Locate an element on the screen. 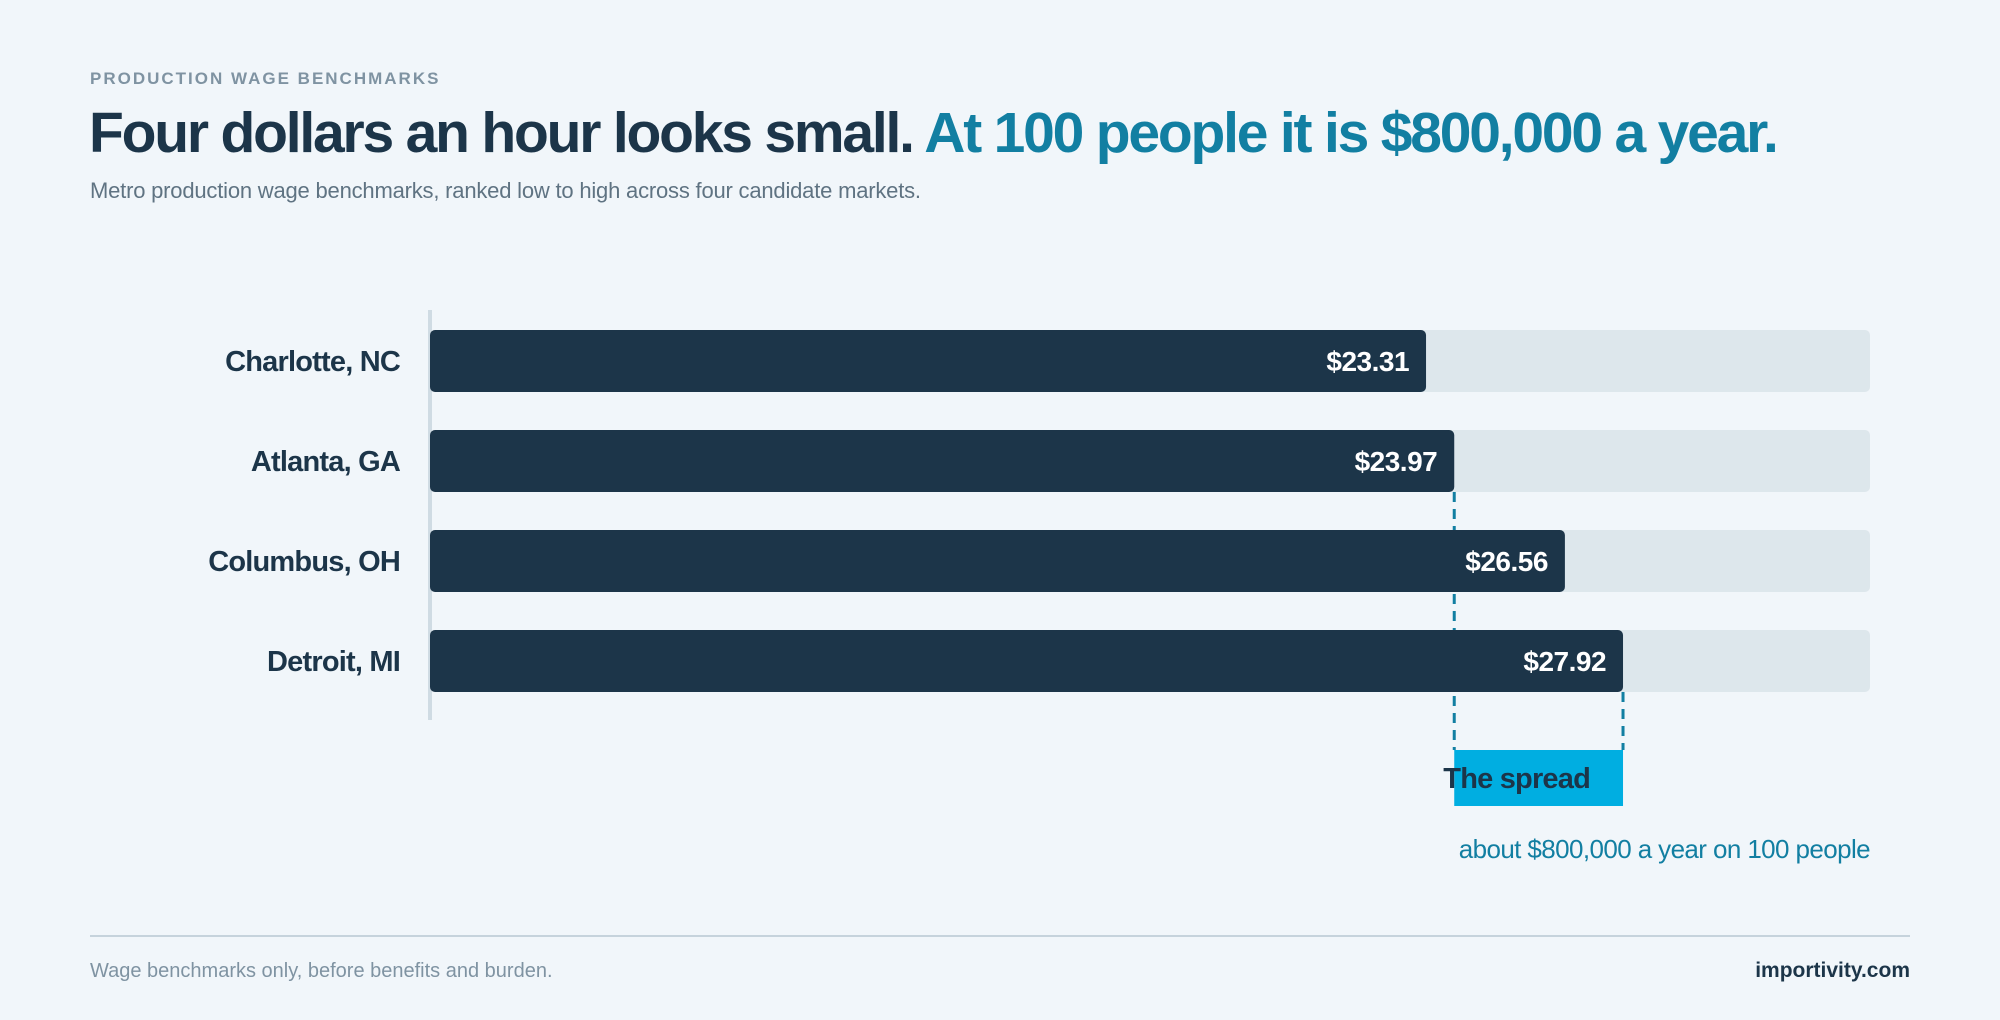 The image size is (2000, 1020). category-label: Atlanta, GA is located at coordinates (326, 462).